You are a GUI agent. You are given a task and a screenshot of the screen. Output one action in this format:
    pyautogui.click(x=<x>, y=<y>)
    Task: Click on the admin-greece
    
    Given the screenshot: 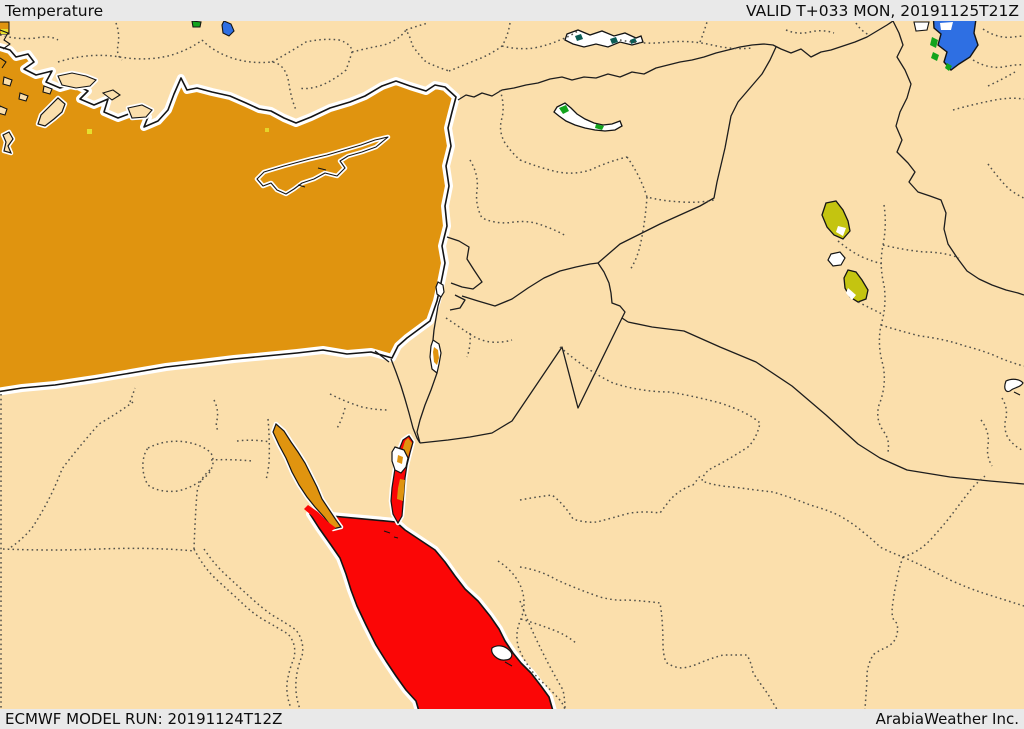 What is the action you would take?
    pyautogui.click(x=61, y=41)
    